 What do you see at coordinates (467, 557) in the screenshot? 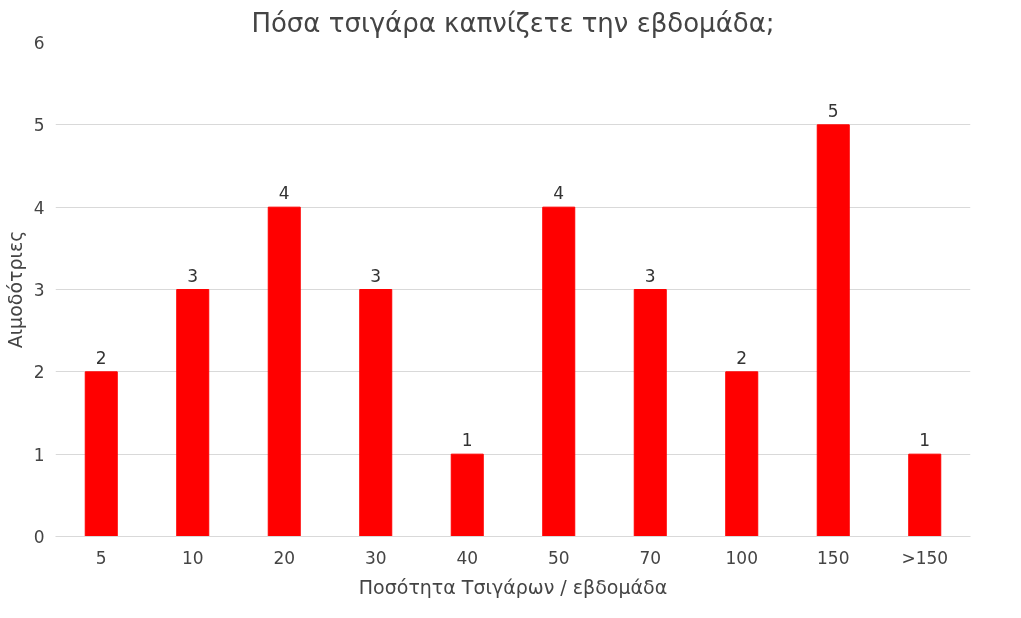
I see `x-tick-label: 40` at bounding box center [467, 557].